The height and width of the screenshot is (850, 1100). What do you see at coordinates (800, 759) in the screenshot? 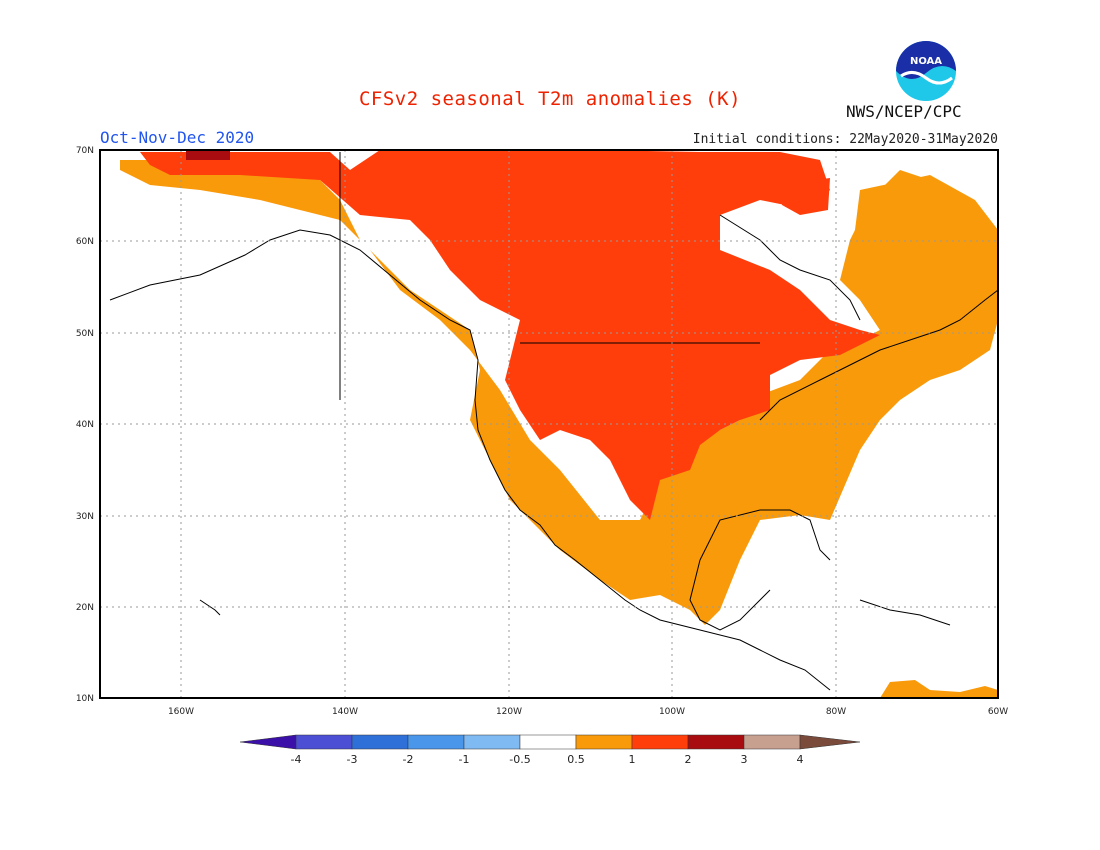
I see `colorbar-label: 4` at bounding box center [800, 759].